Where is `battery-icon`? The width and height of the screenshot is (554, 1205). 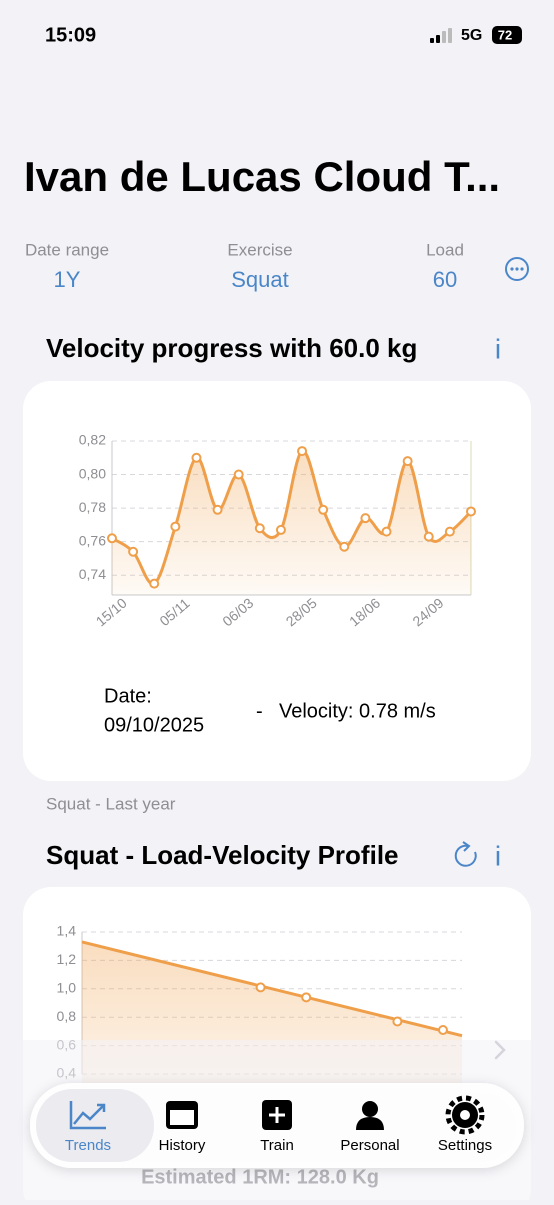
battery-icon is located at coordinates (507, 35).